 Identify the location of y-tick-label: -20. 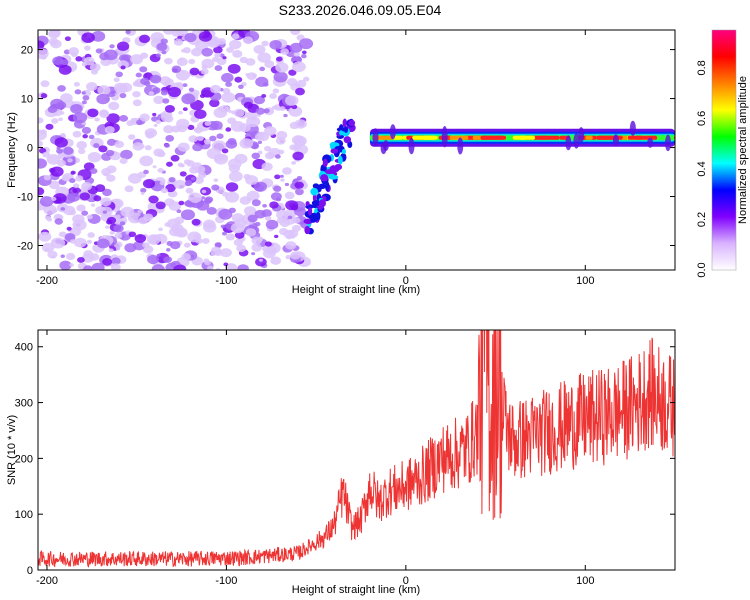
(25, 247).